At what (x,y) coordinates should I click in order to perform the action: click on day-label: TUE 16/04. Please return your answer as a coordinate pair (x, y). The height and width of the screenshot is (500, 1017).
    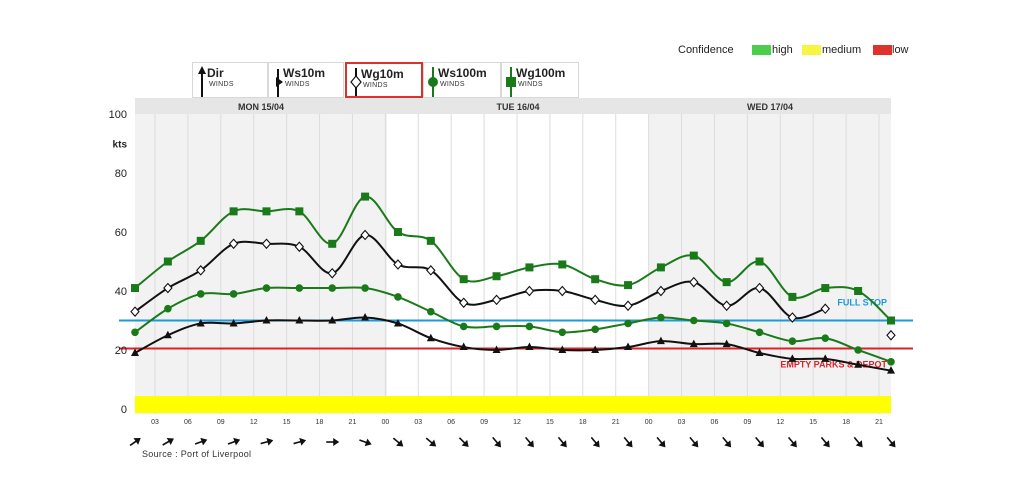
    Looking at the image, I should click on (517, 107).